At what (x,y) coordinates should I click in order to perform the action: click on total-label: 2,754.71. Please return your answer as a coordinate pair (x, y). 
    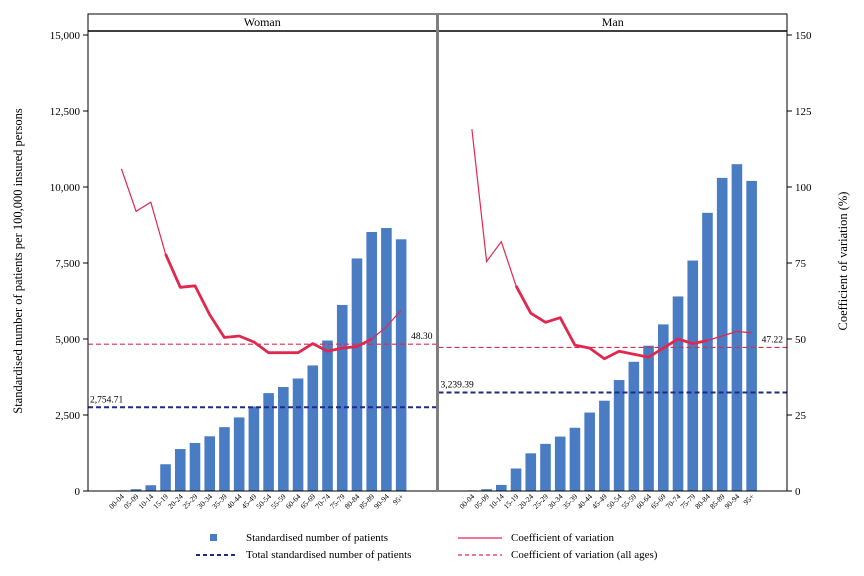
    Looking at the image, I should click on (107, 400).